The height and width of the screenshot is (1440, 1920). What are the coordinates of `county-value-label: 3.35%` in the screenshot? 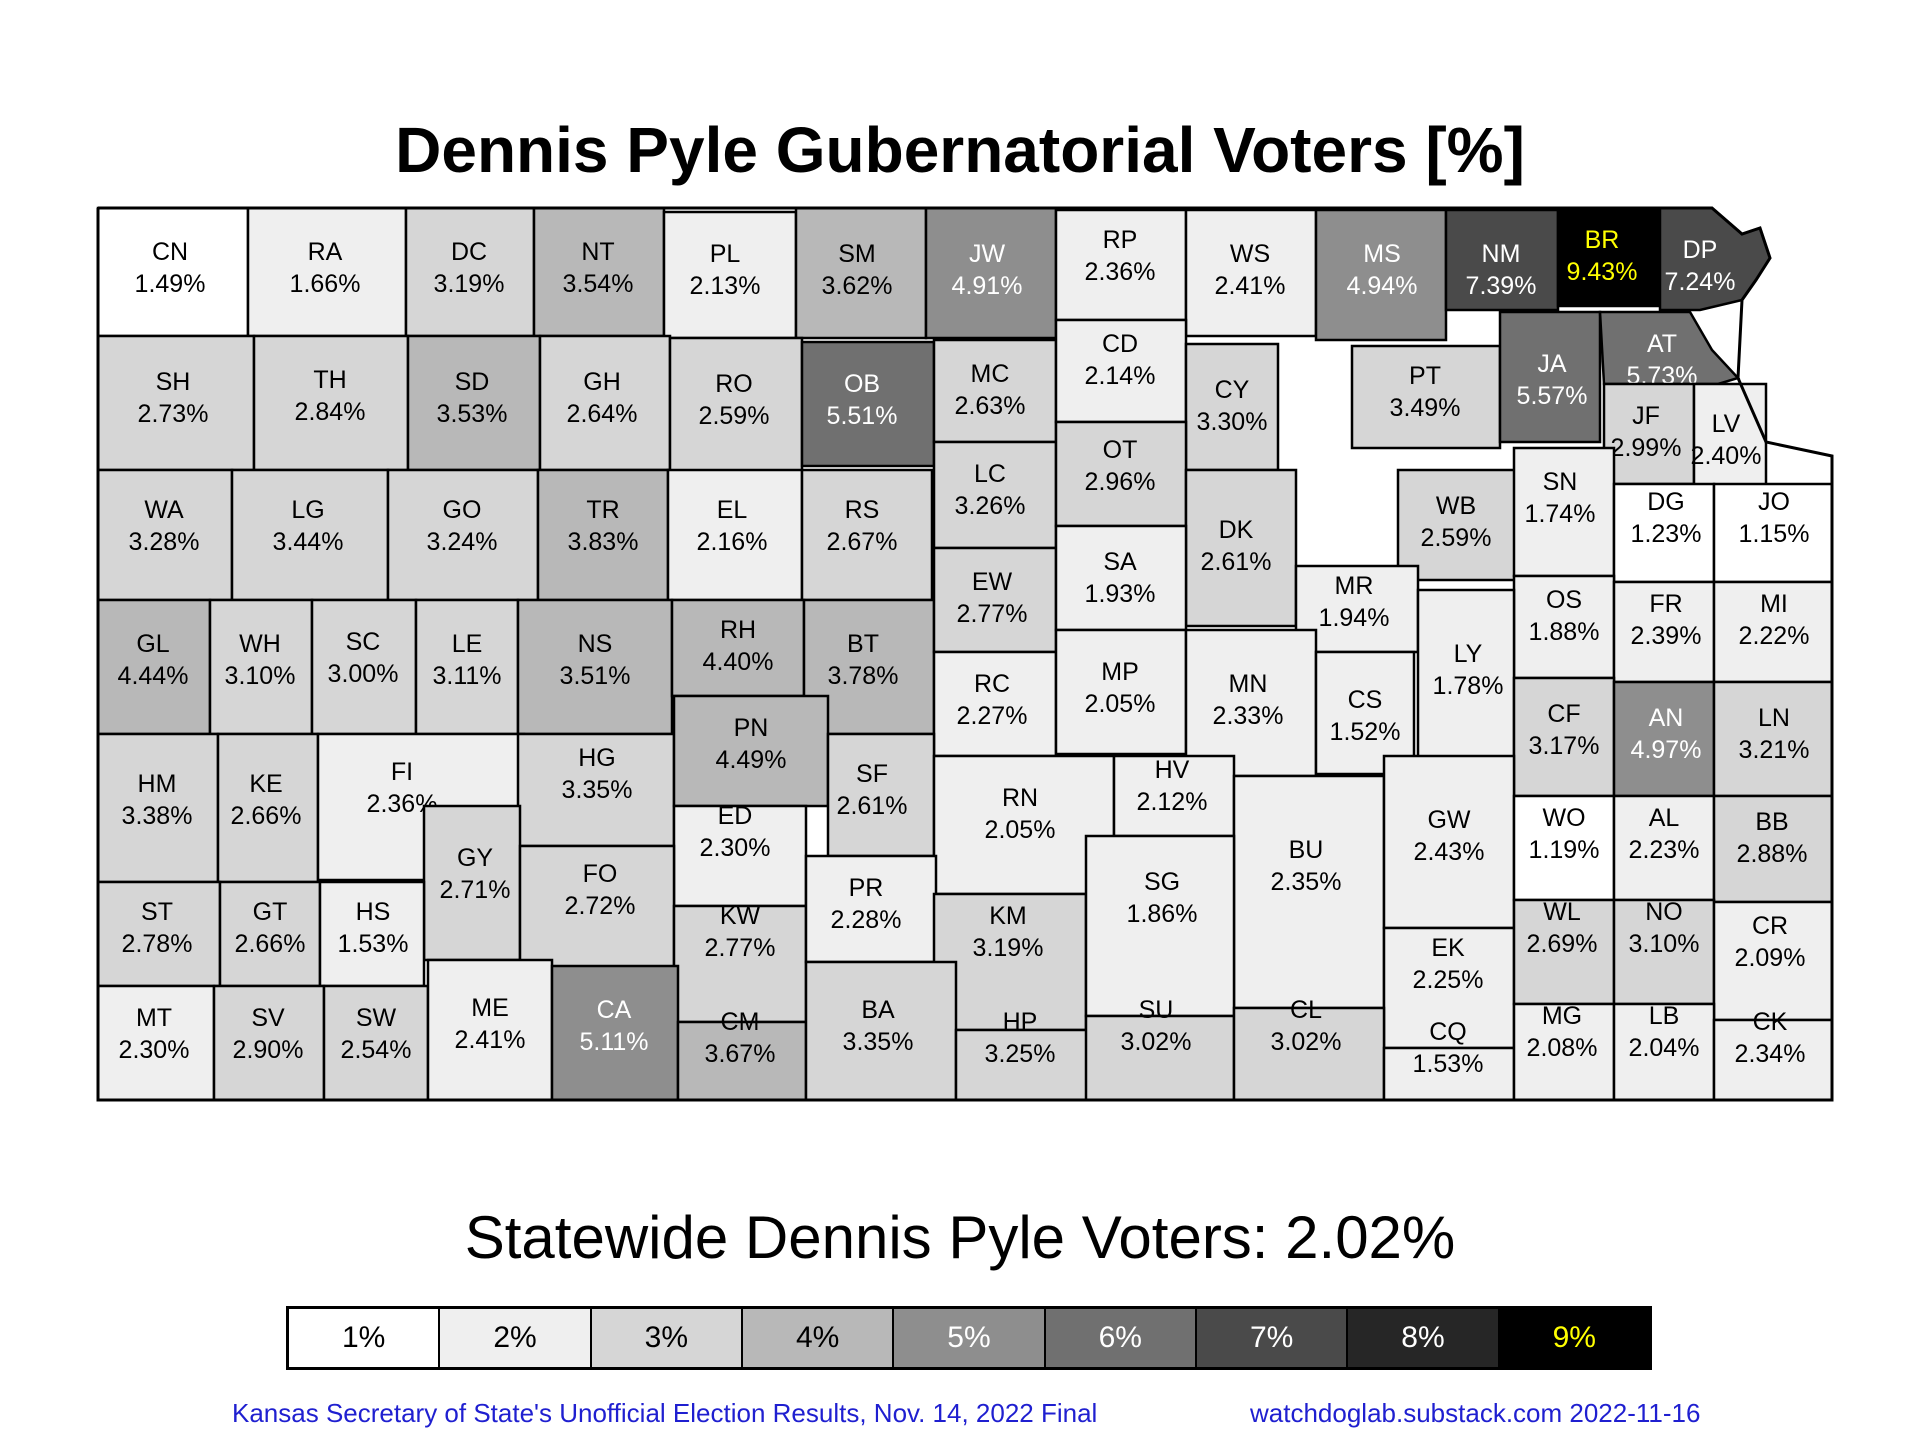 It's located at (597, 790).